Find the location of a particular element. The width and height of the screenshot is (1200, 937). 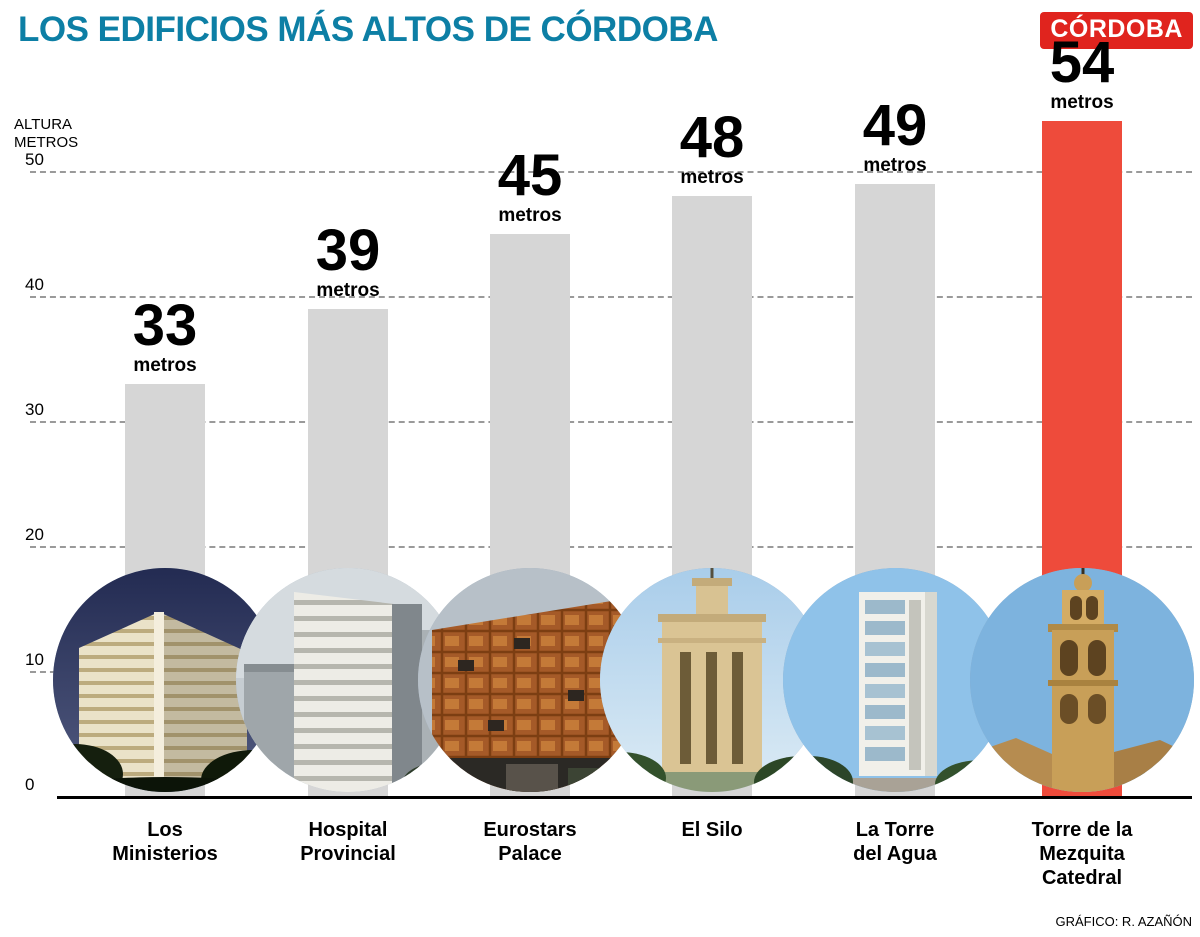

bar-caption-eurostars-palace: Eurostars Palace is located at coordinates (530, 842).